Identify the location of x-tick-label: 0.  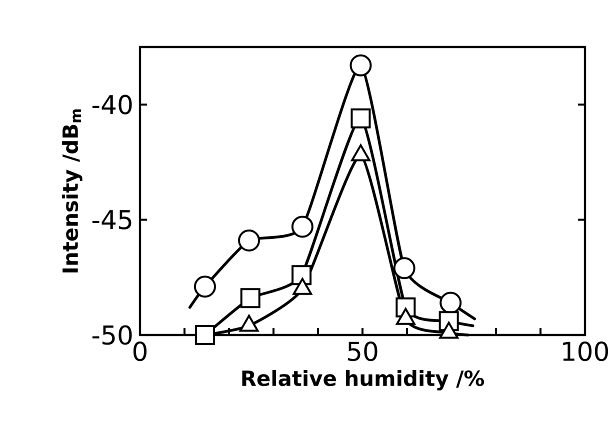
(140, 352).